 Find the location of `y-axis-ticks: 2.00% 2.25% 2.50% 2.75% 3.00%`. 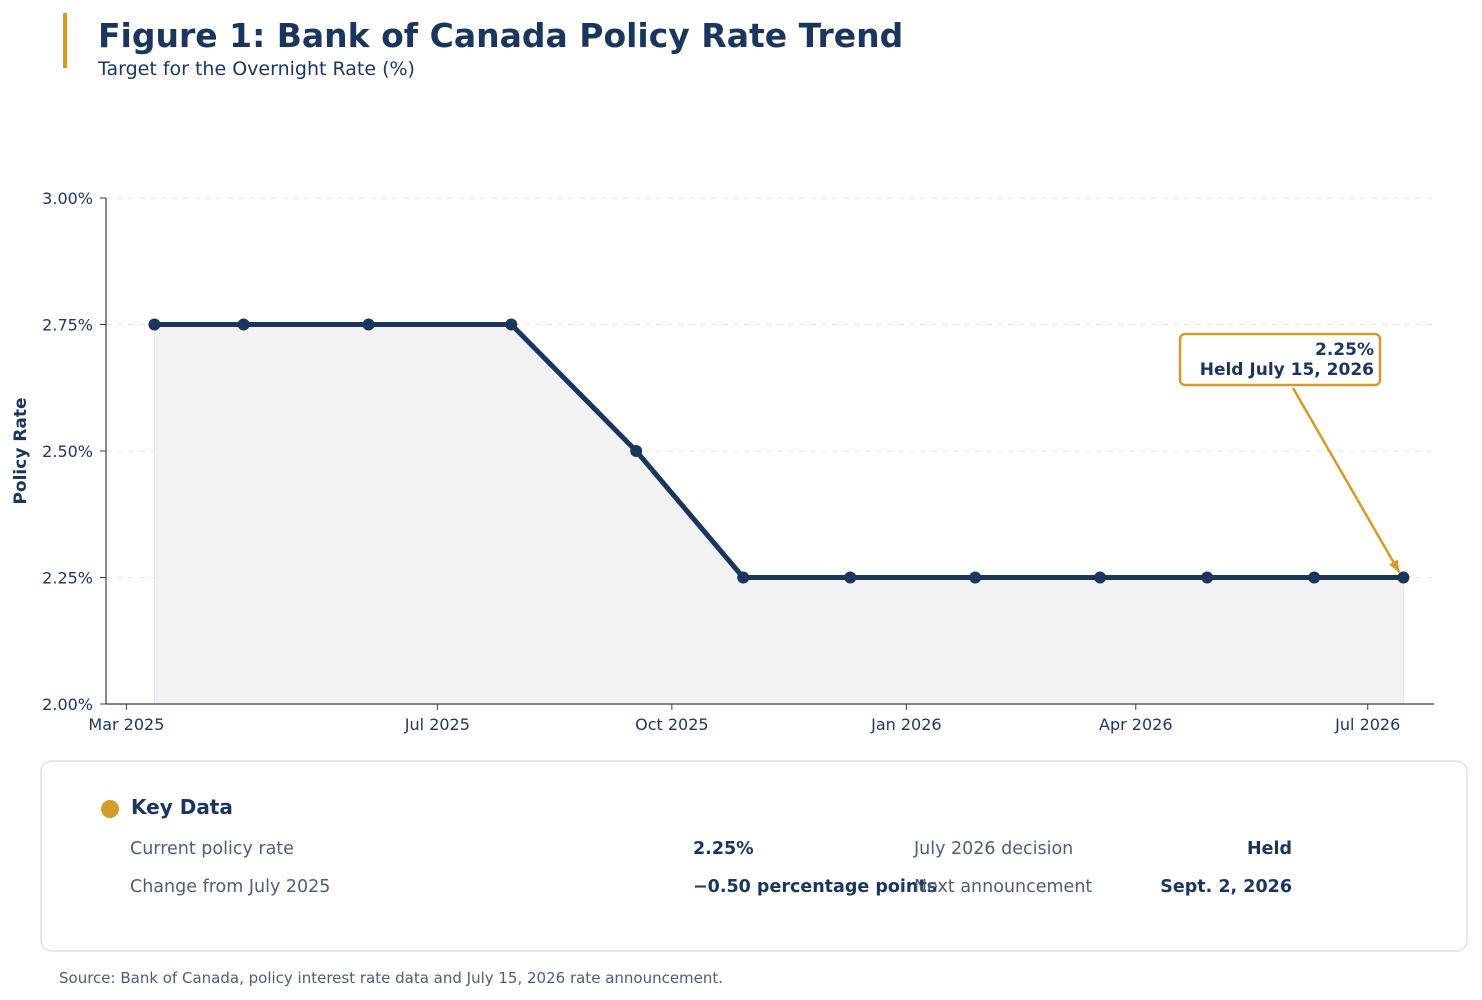

y-axis-ticks: 2.00% 2.25% 2.50% 2.75% 3.00% is located at coordinates (74, 451).